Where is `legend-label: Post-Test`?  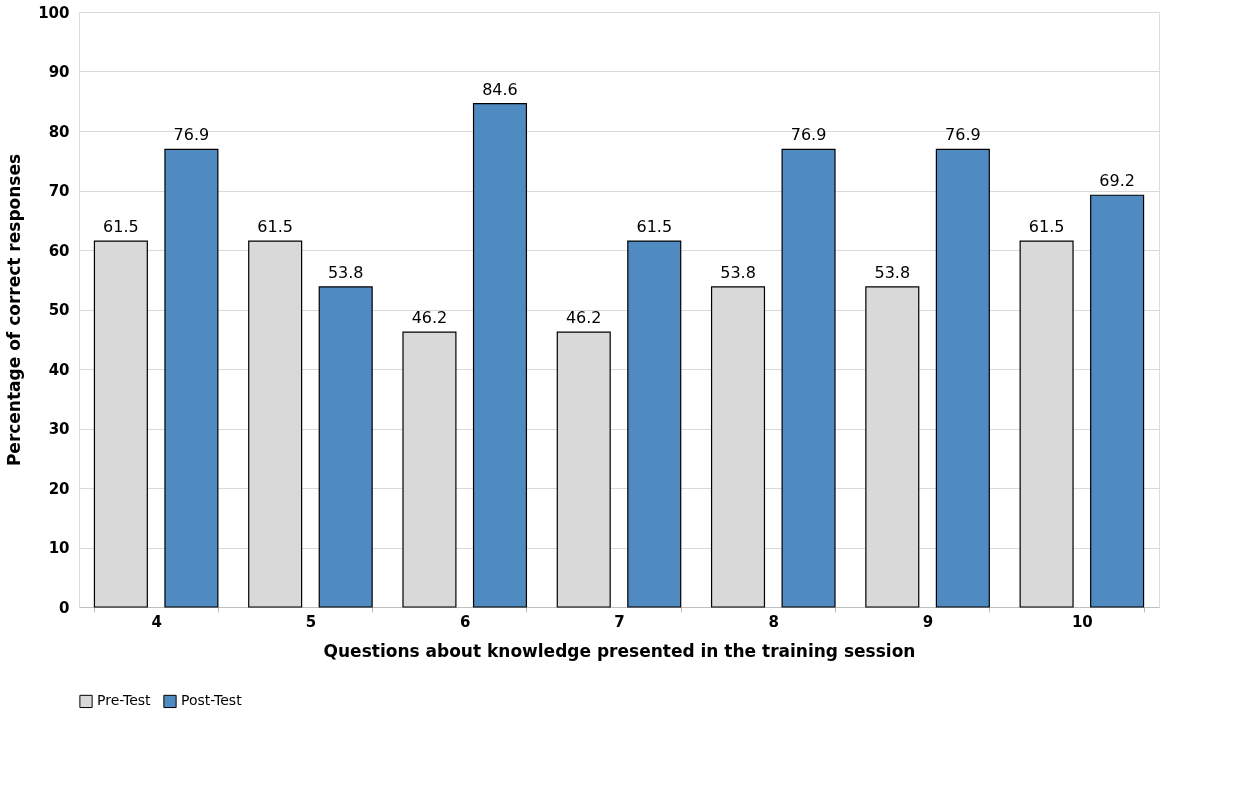
legend-label: Post-Test is located at coordinates (212, 700).